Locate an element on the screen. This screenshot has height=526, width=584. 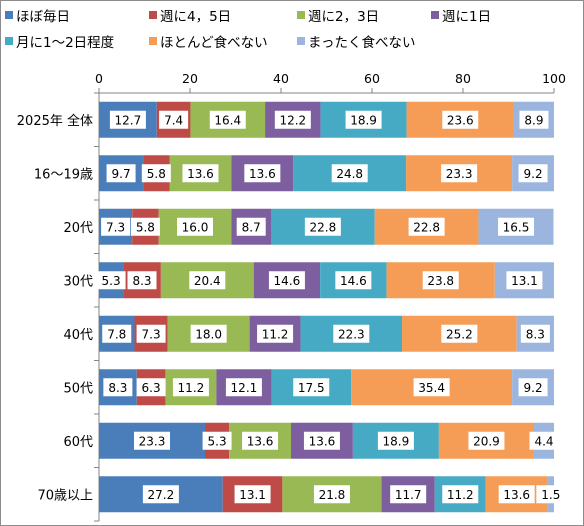
x-tick-label: 0 is located at coordinates (99, 78).